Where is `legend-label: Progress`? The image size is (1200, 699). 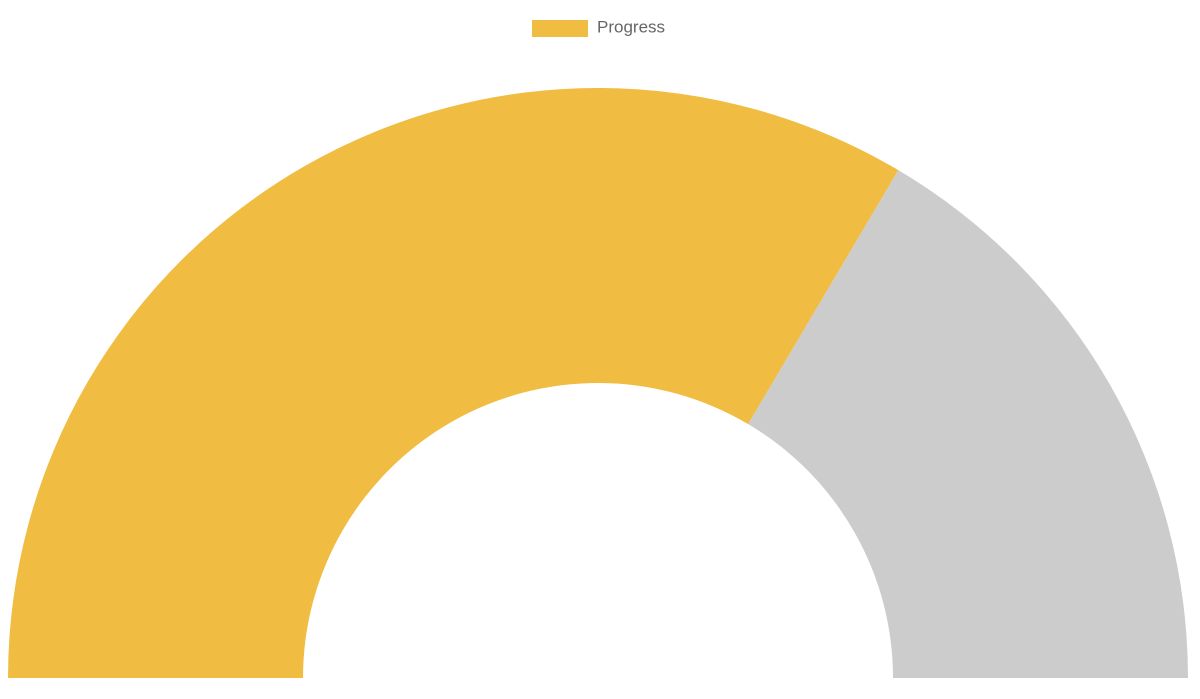
legend-label: Progress is located at coordinates (631, 26).